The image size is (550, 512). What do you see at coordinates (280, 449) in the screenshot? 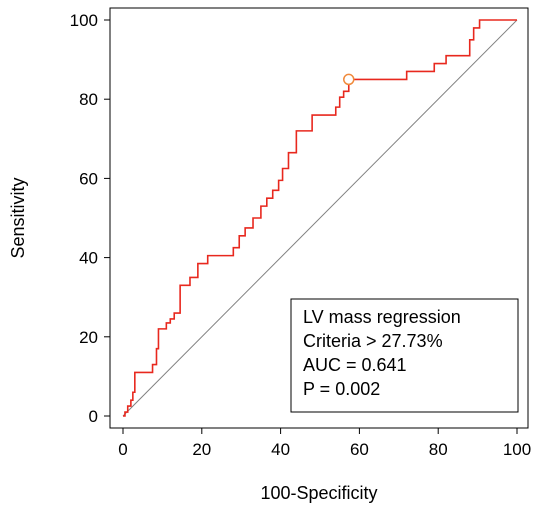
I see `x-tick-label: 40` at bounding box center [280, 449].